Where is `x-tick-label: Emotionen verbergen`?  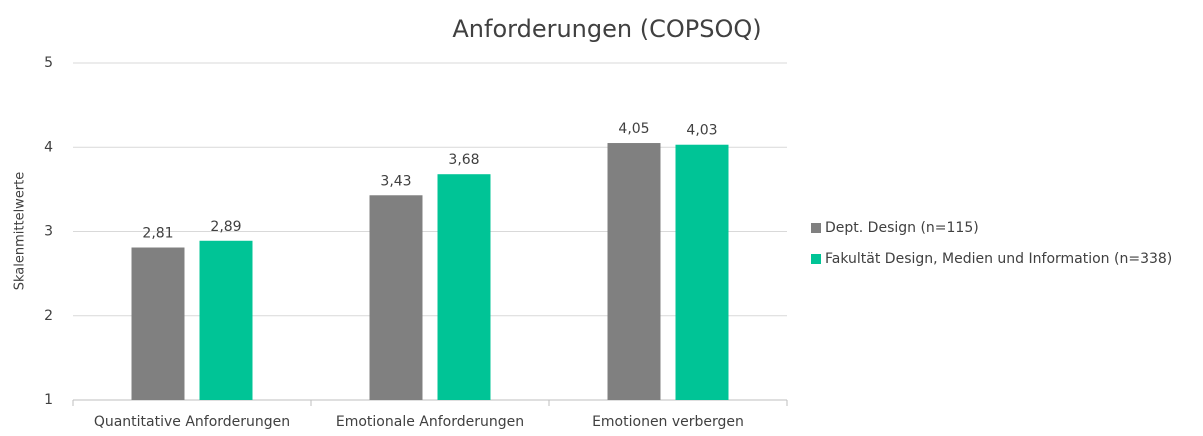
x-tick-label: Emotionen verbergen is located at coordinates (668, 422).